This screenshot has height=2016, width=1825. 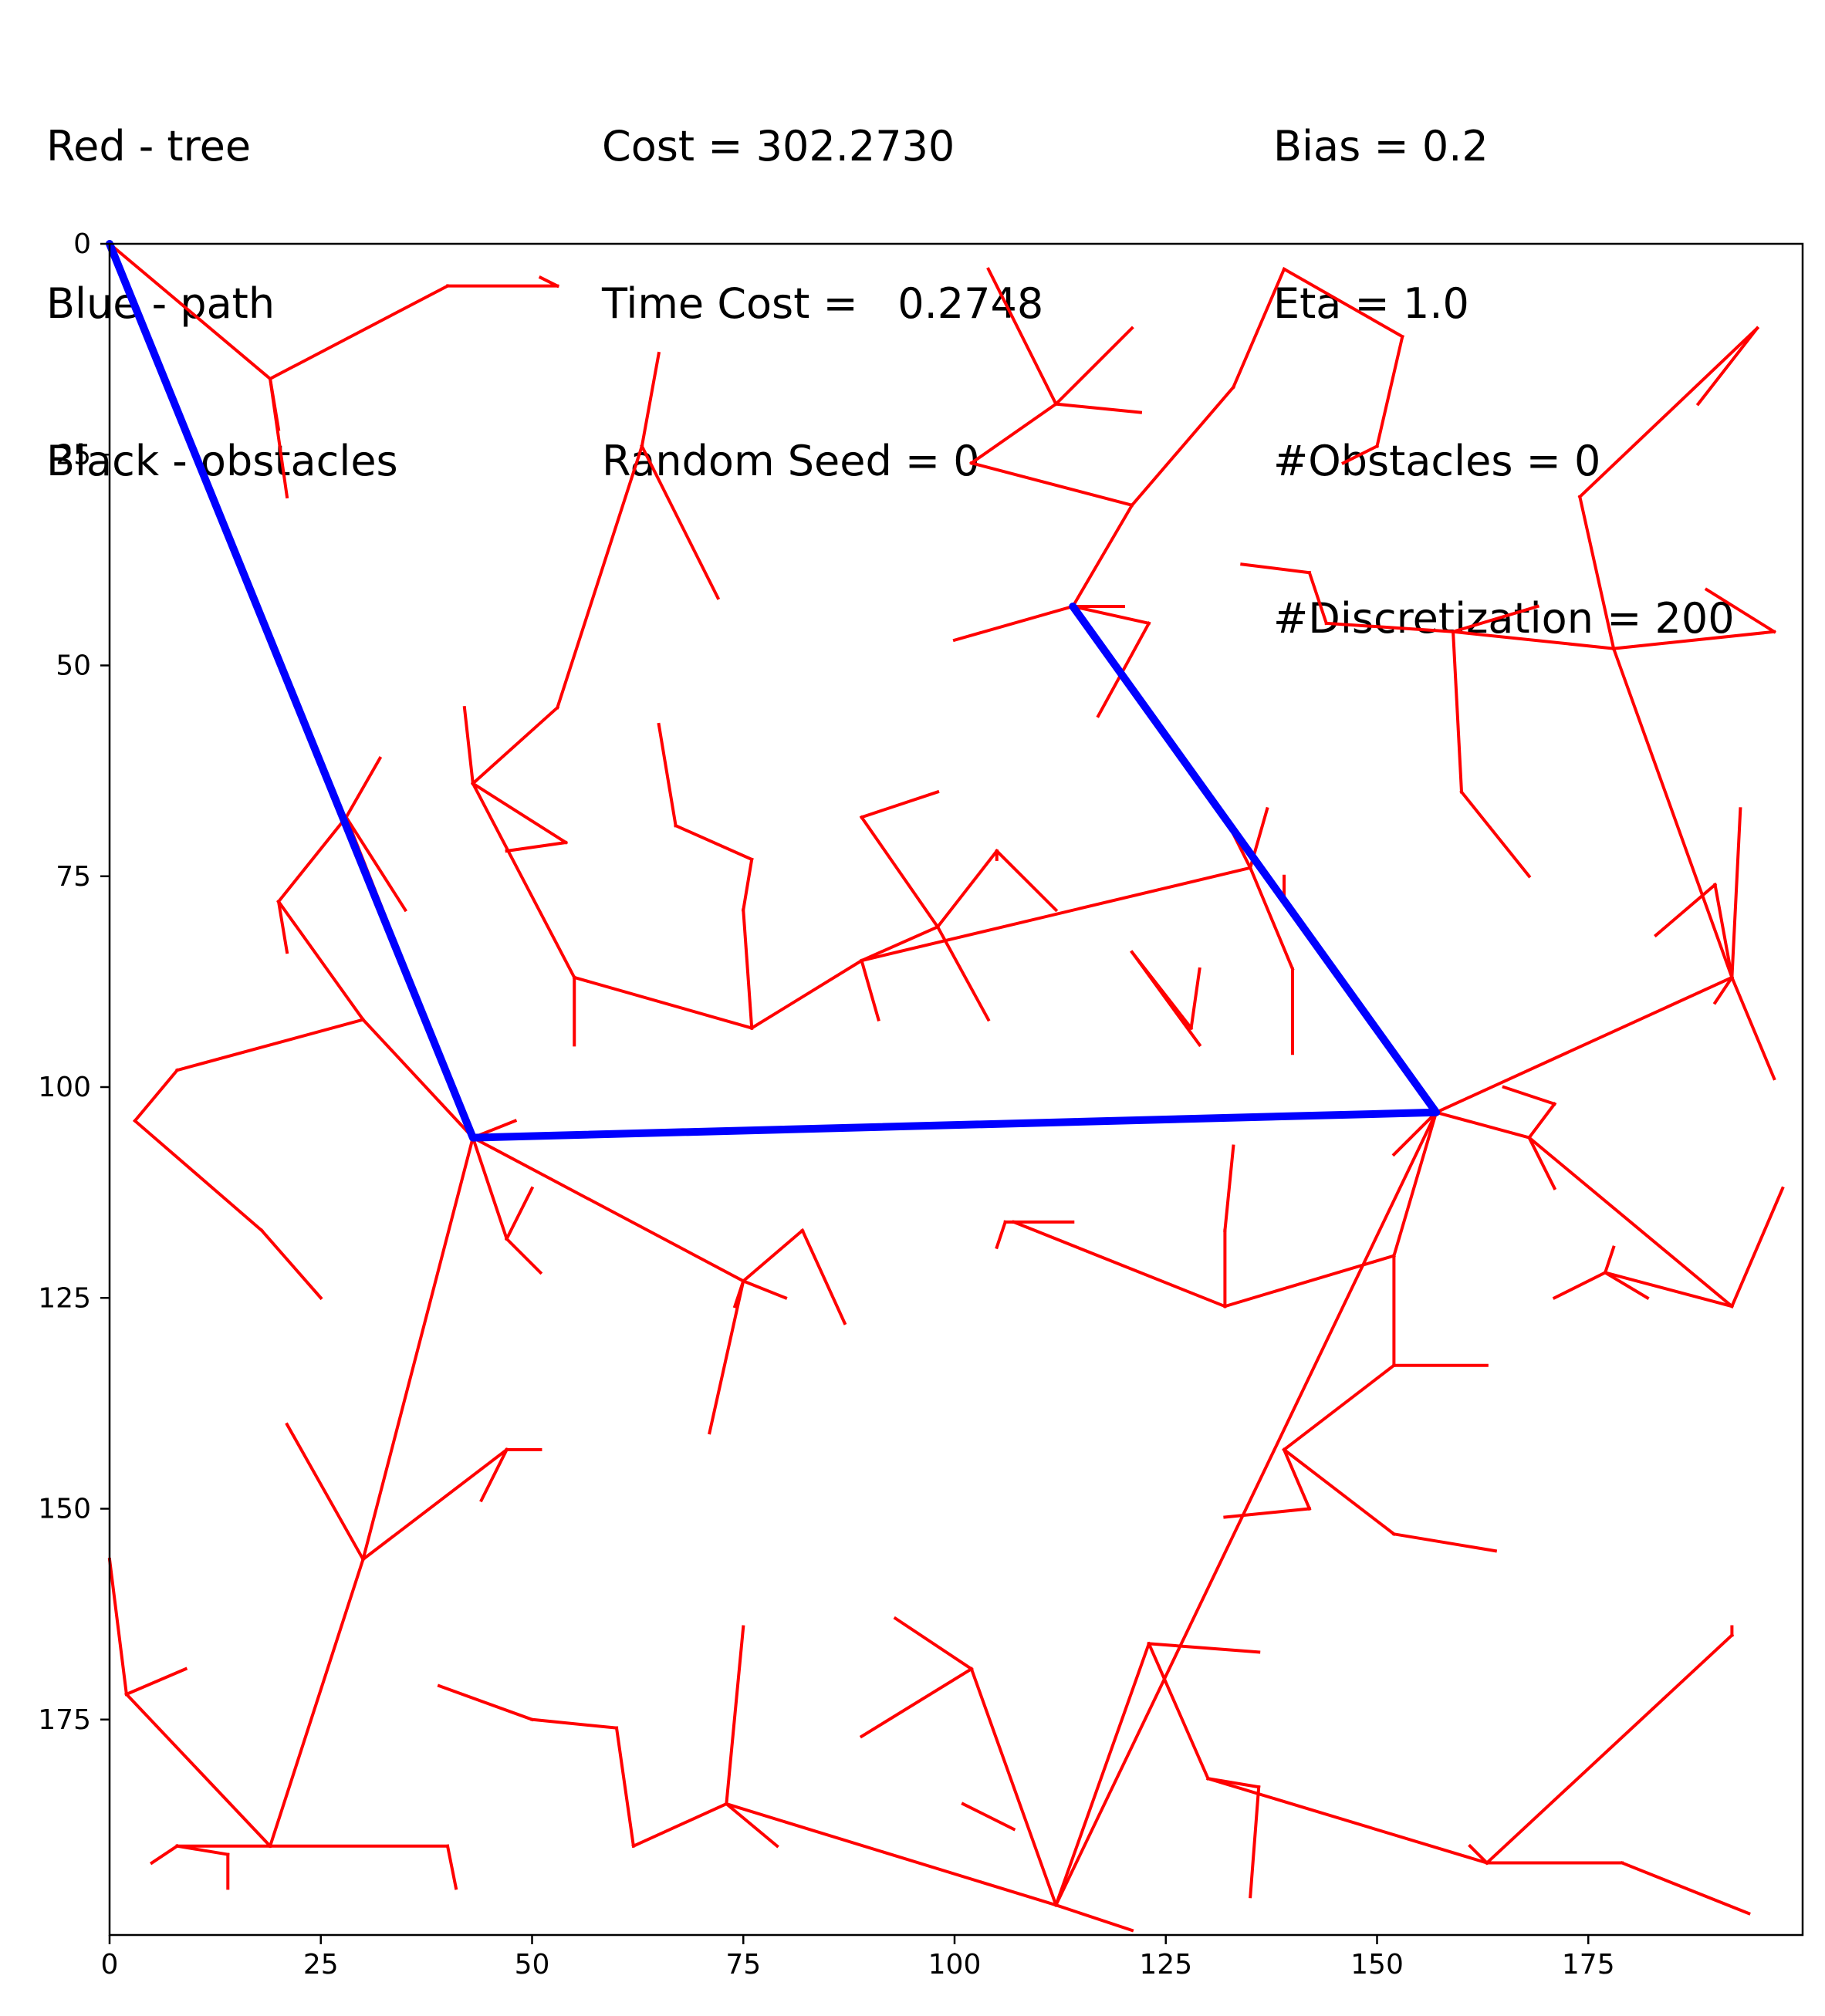 I want to click on y-tick-label: 25, so click(x=73, y=455).